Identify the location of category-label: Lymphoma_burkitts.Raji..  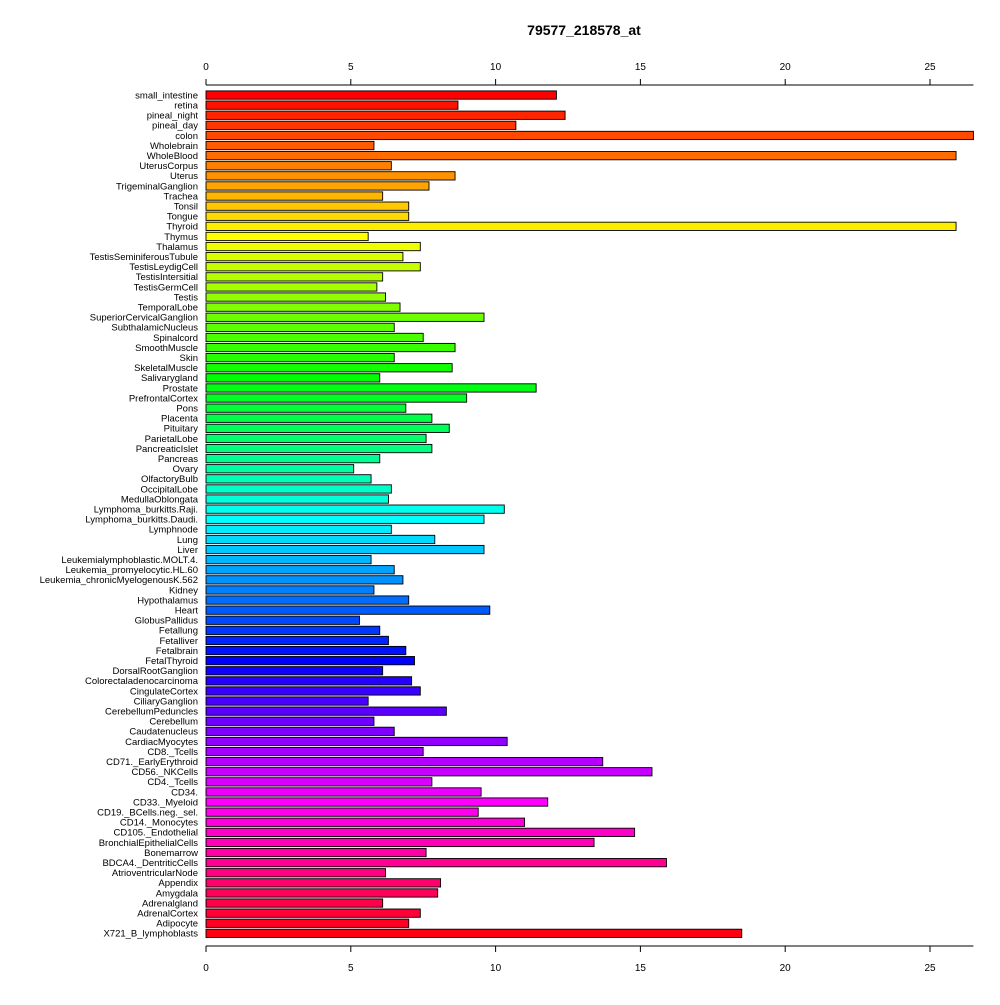
(146, 509).